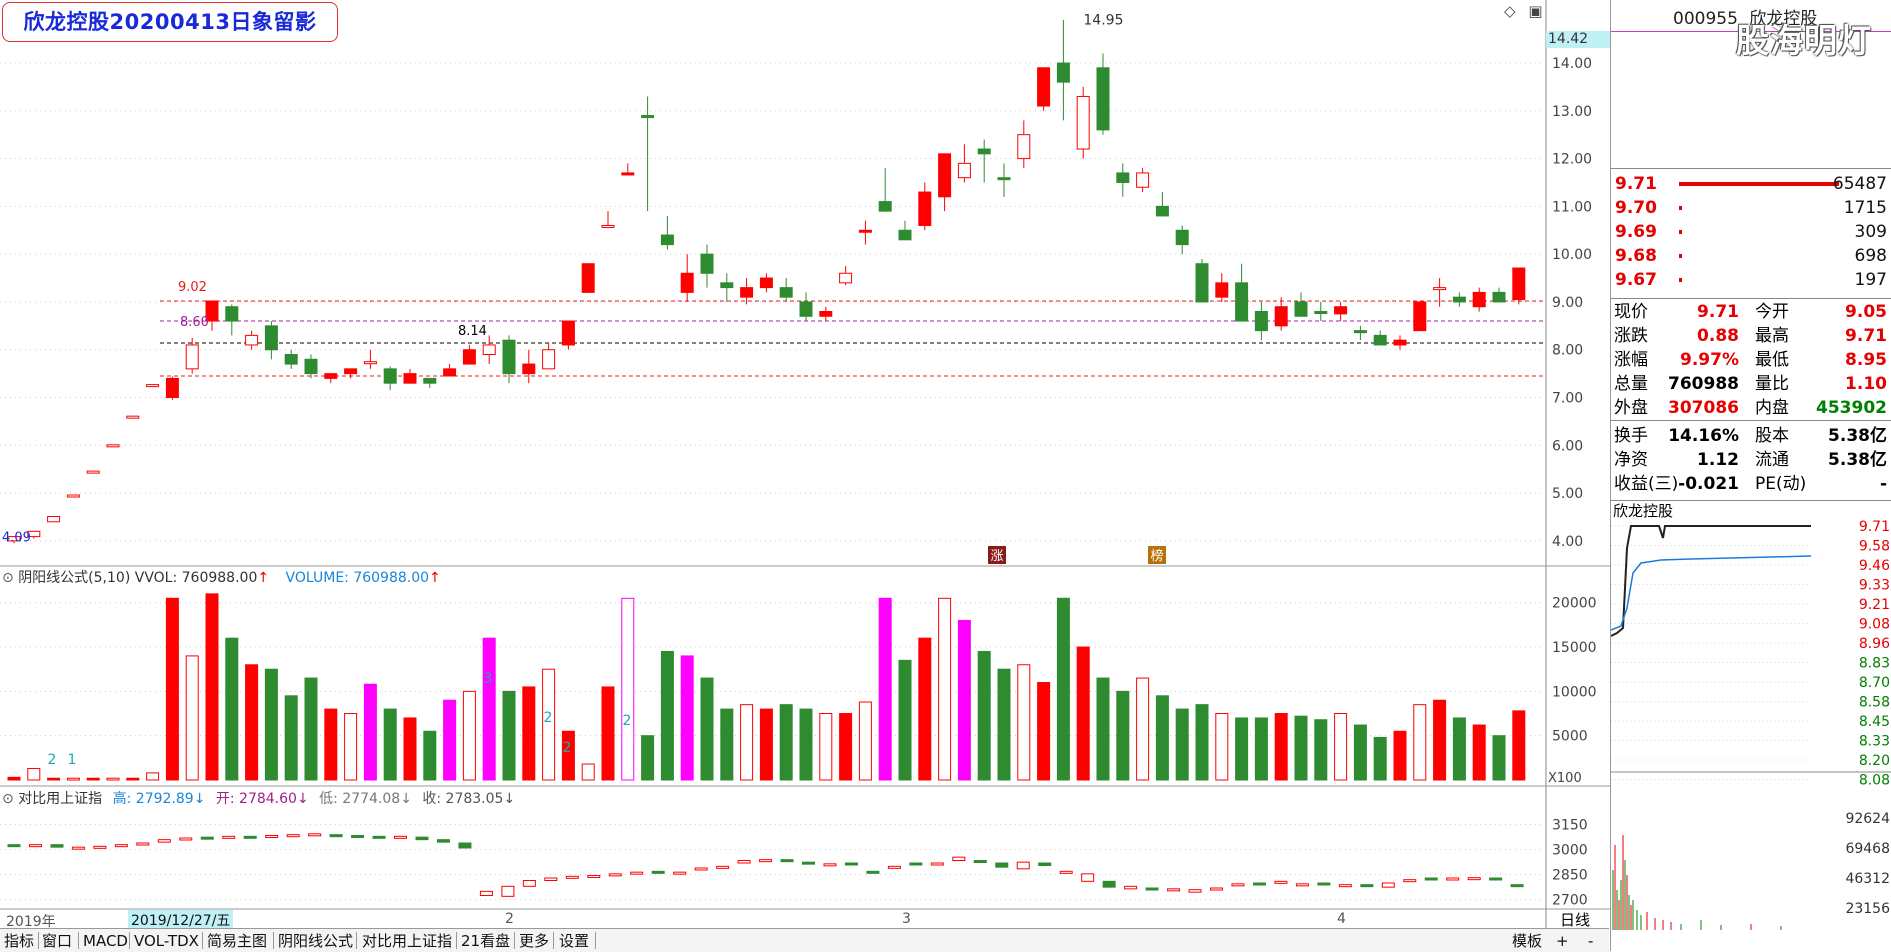 The height and width of the screenshot is (952, 1891). I want to click on price-annotation: 4.09, so click(16, 538).